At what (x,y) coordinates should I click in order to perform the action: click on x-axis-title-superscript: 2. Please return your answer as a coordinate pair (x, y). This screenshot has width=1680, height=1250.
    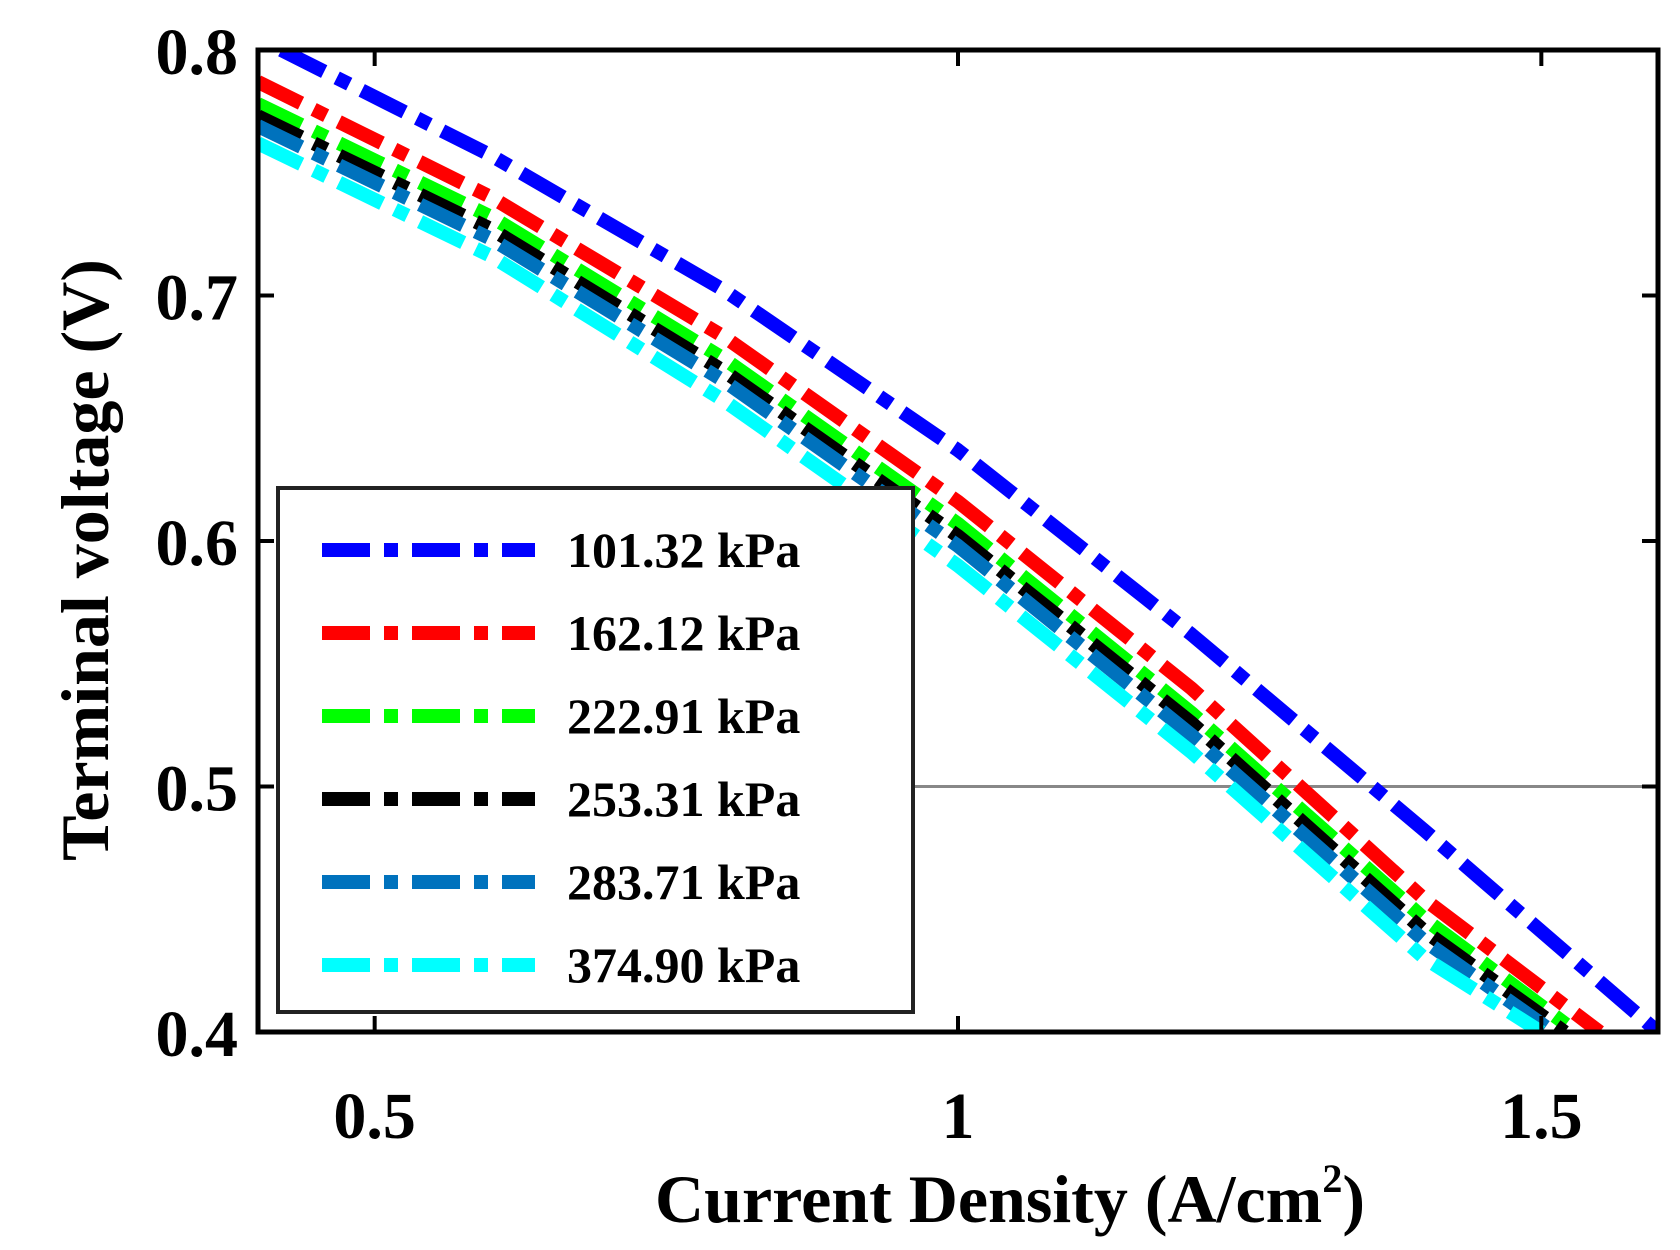
    Looking at the image, I should click on (1332, 1178).